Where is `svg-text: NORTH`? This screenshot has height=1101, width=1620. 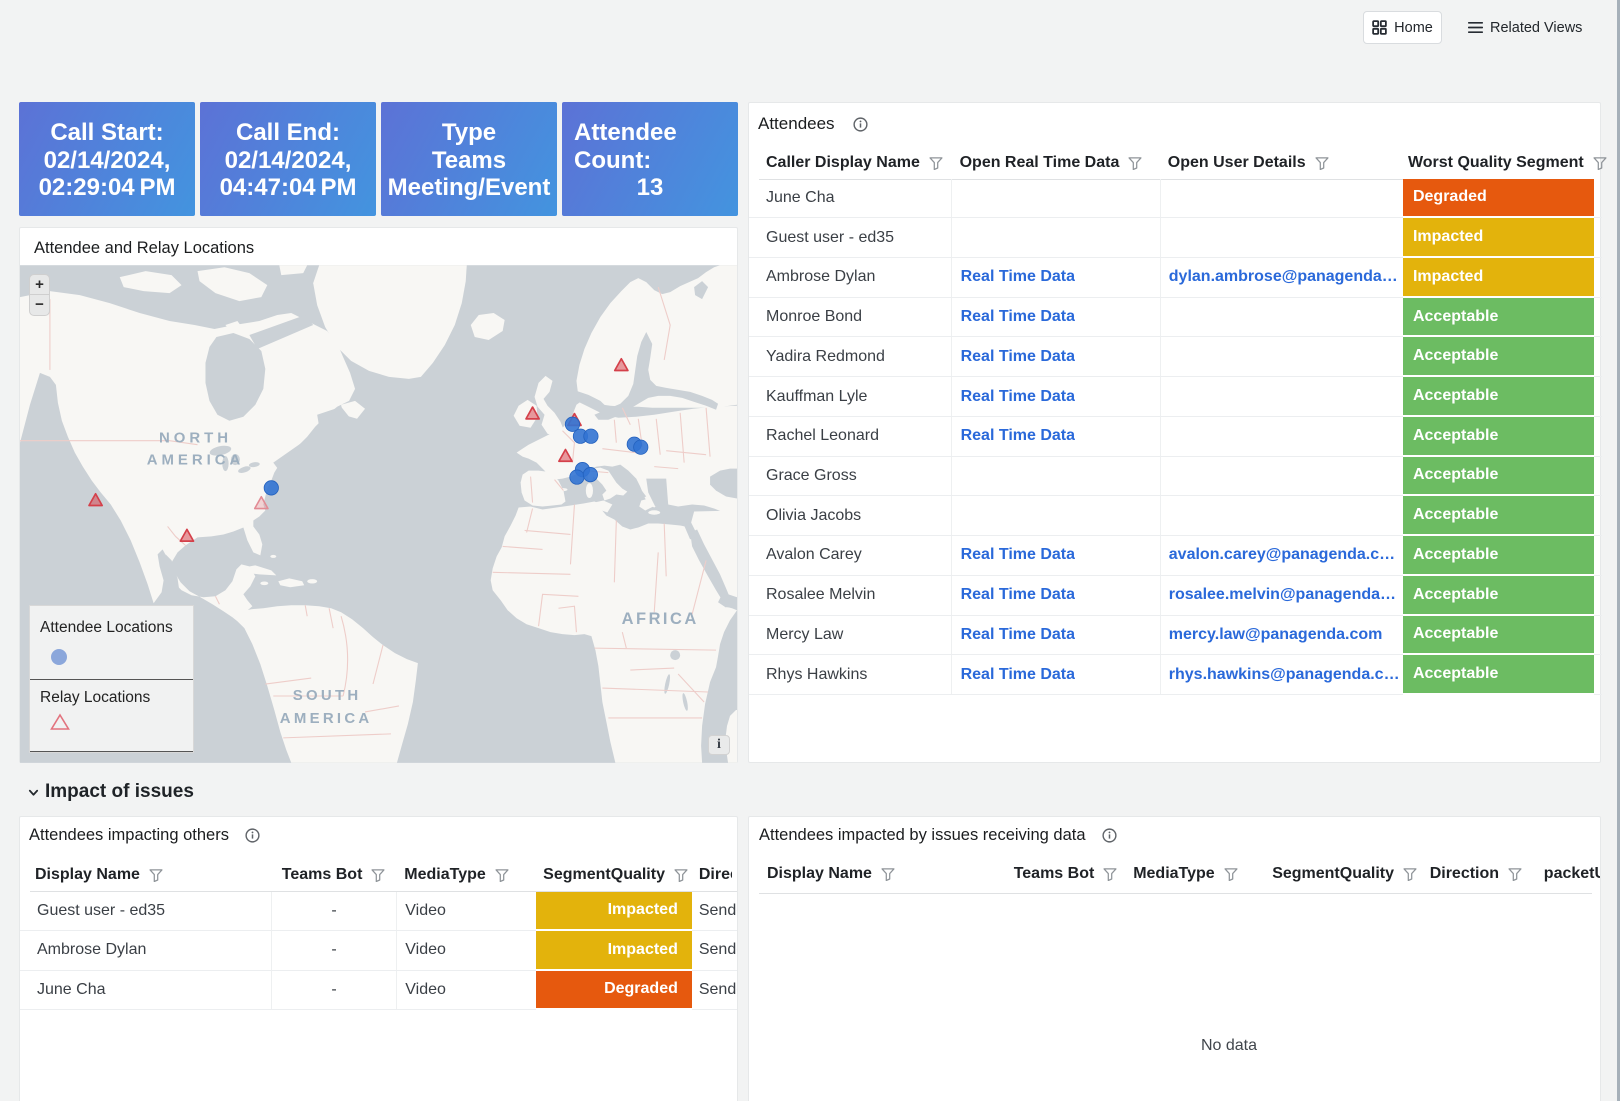
svg-text: NORTH is located at coordinates (195, 438).